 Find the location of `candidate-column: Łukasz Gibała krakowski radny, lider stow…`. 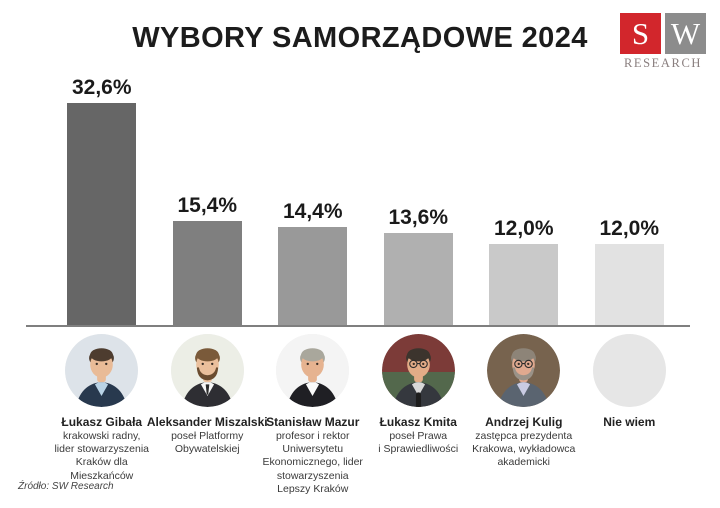

candidate-column: Łukasz Gibała krakowski radny, lider stow… is located at coordinates (102, 415).